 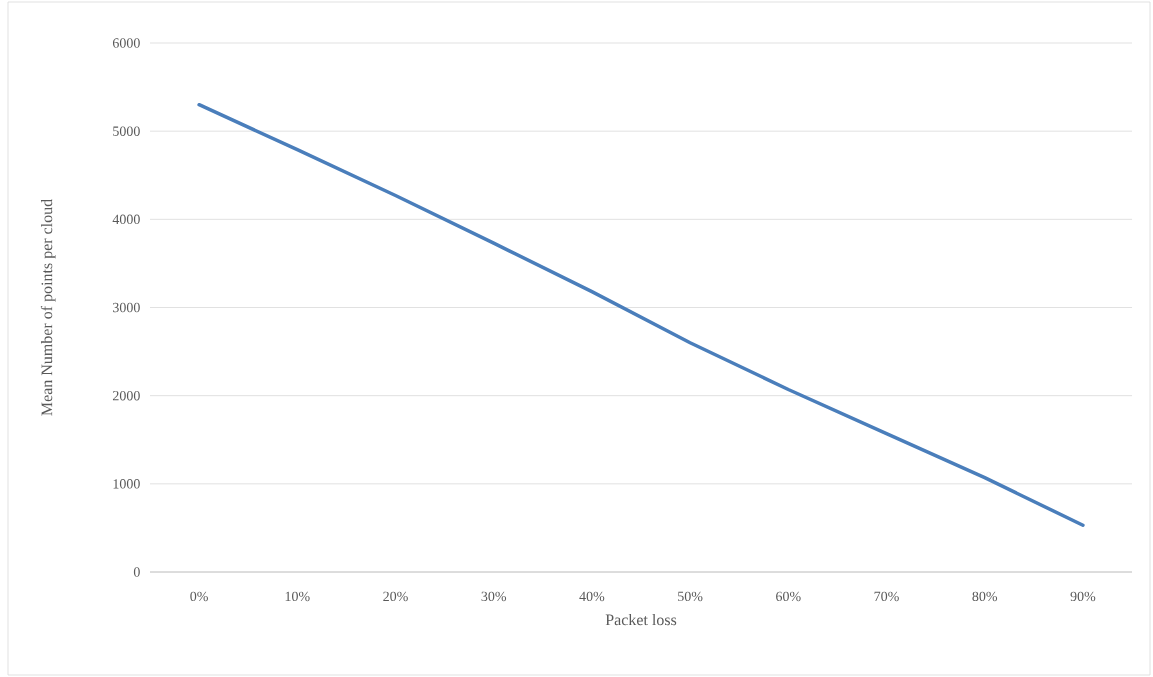 I want to click on x-tick-label: 10%, so click(x=297, y=596).